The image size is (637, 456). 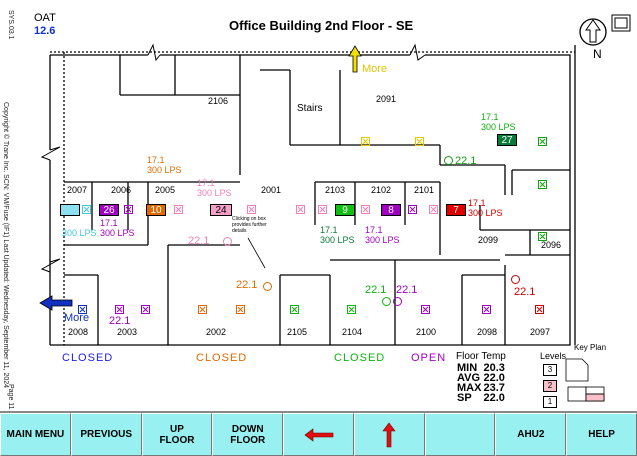 I want to click on room-2100: 2100, so click(x=426, y=332).